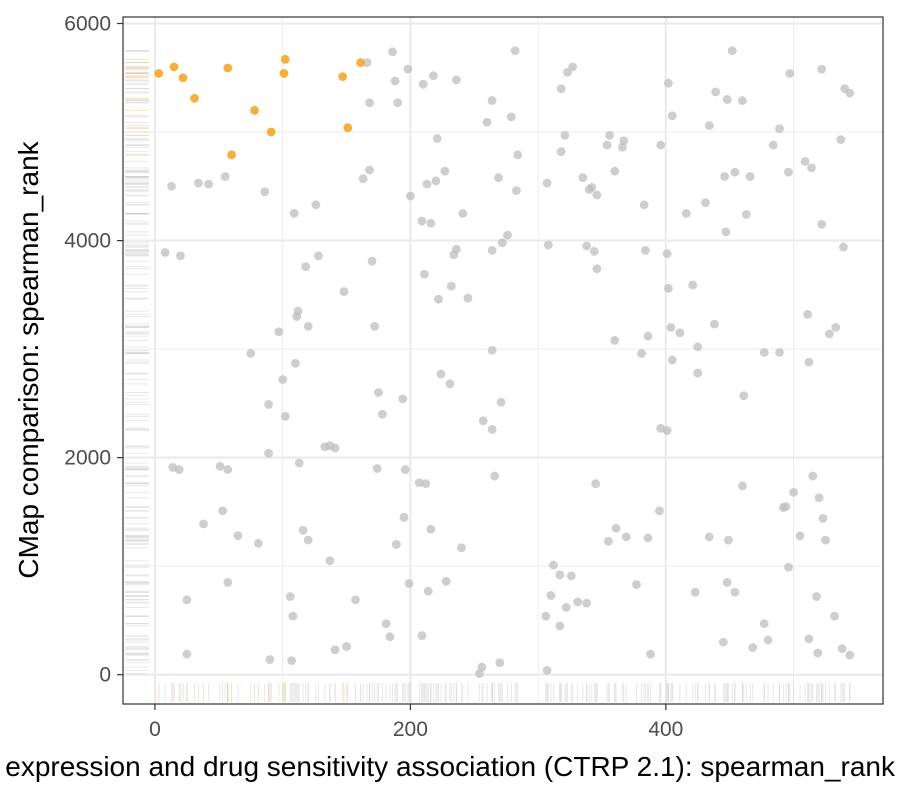 This screenshot has width=900, height=800. I want to click on y-axis-title: CMap comparison: spearman_rank, so click(28, 359).